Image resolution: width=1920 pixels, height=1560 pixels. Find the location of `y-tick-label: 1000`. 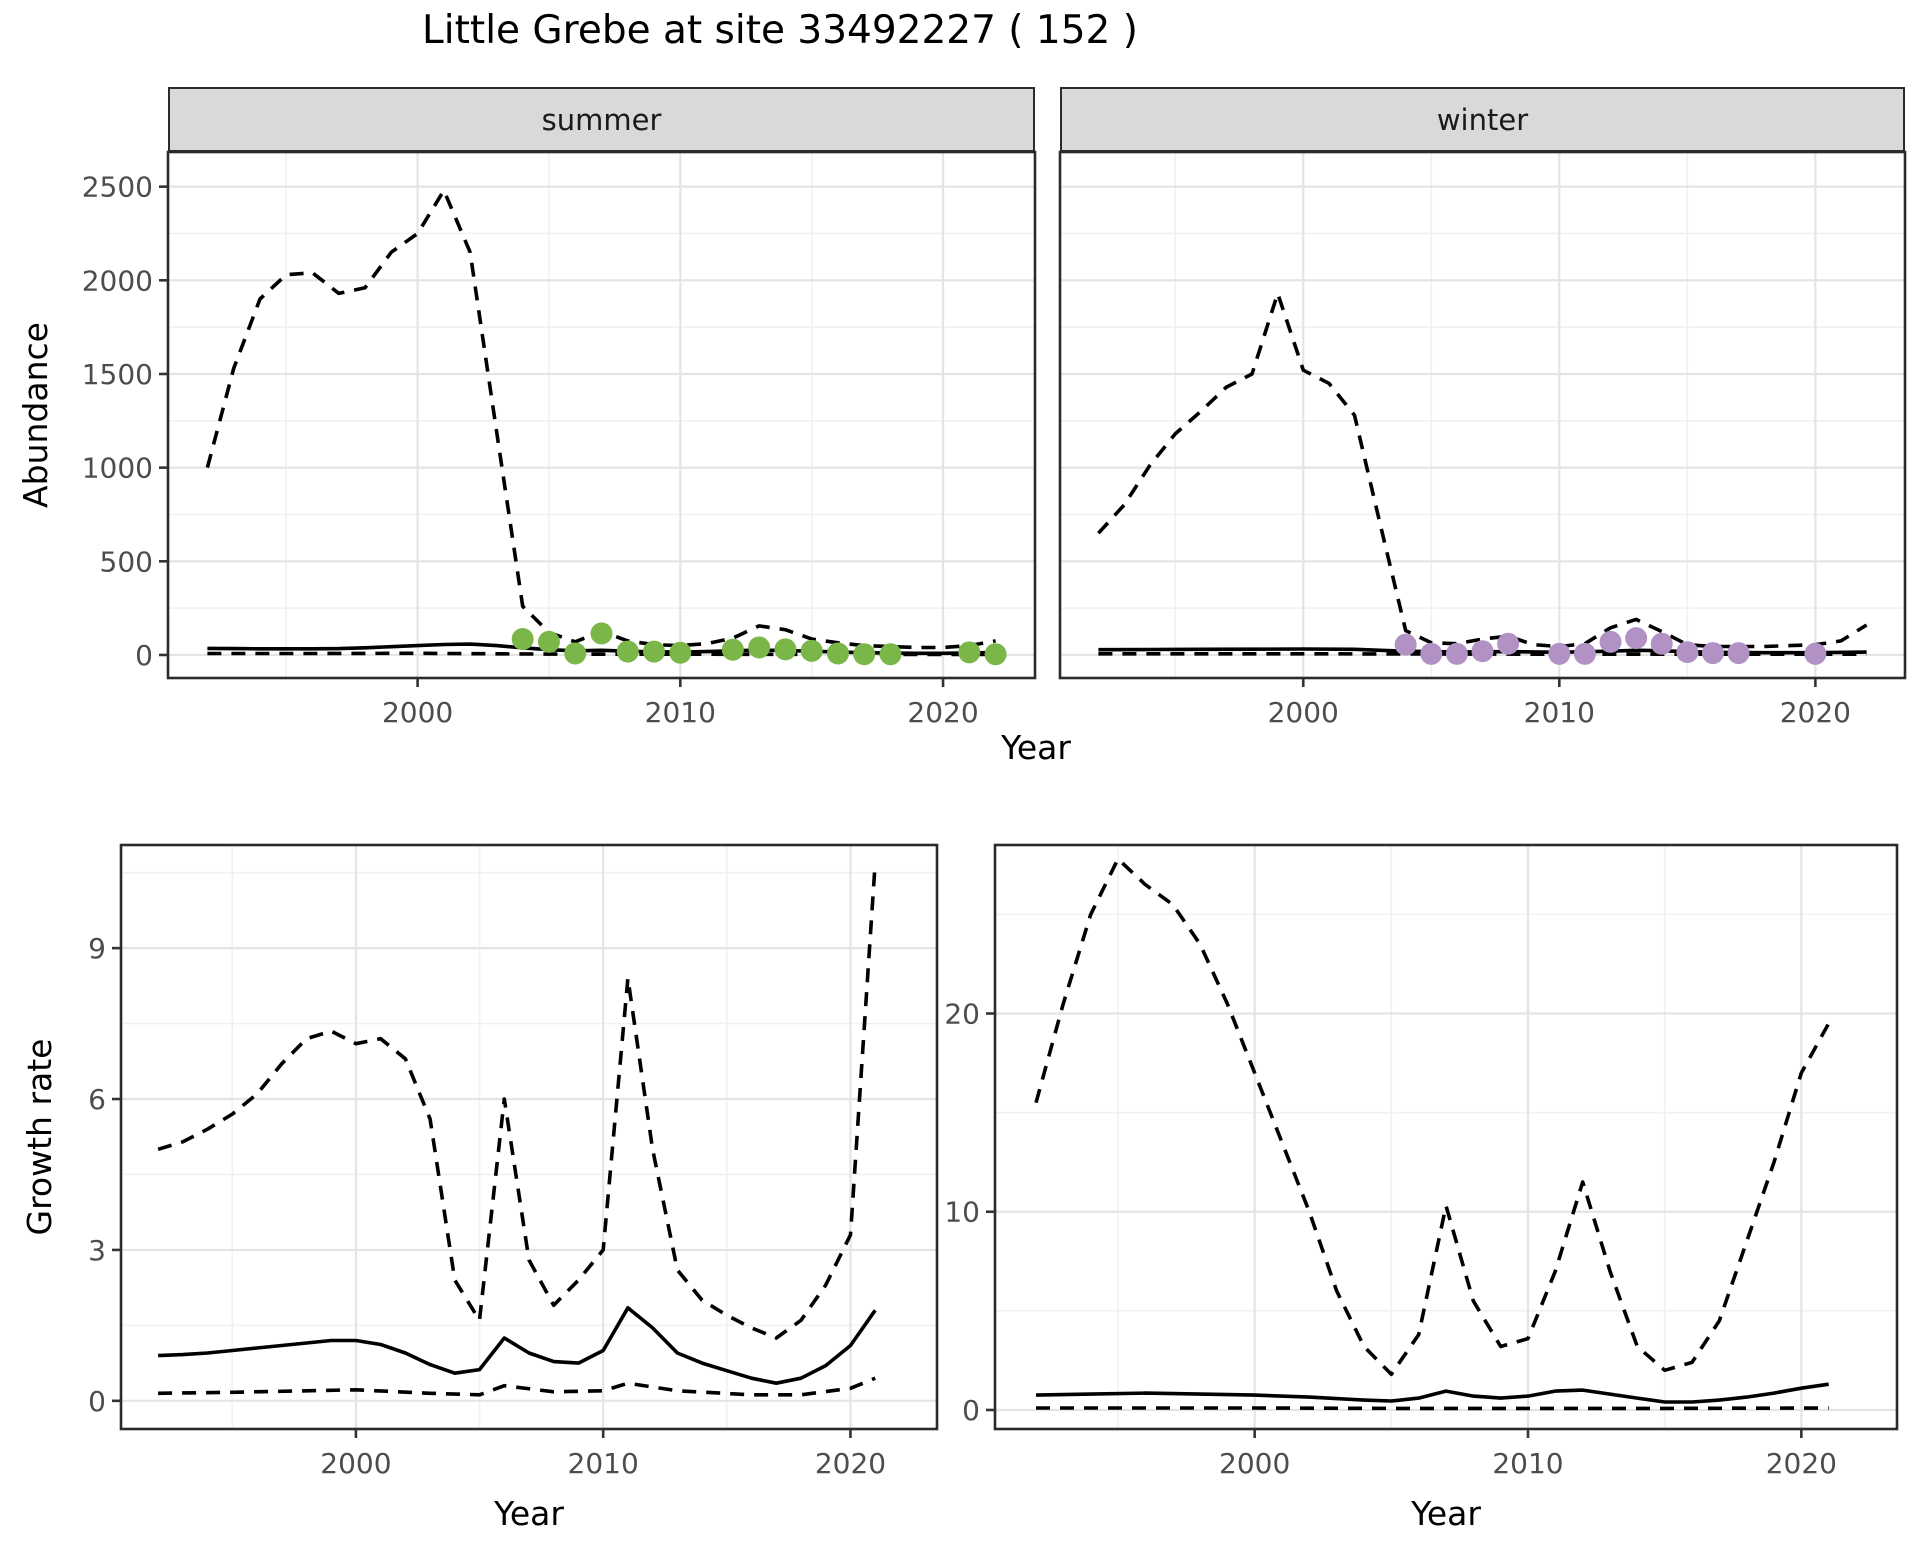

y-tick-label: 1000 is located at coordinates (117, 468).